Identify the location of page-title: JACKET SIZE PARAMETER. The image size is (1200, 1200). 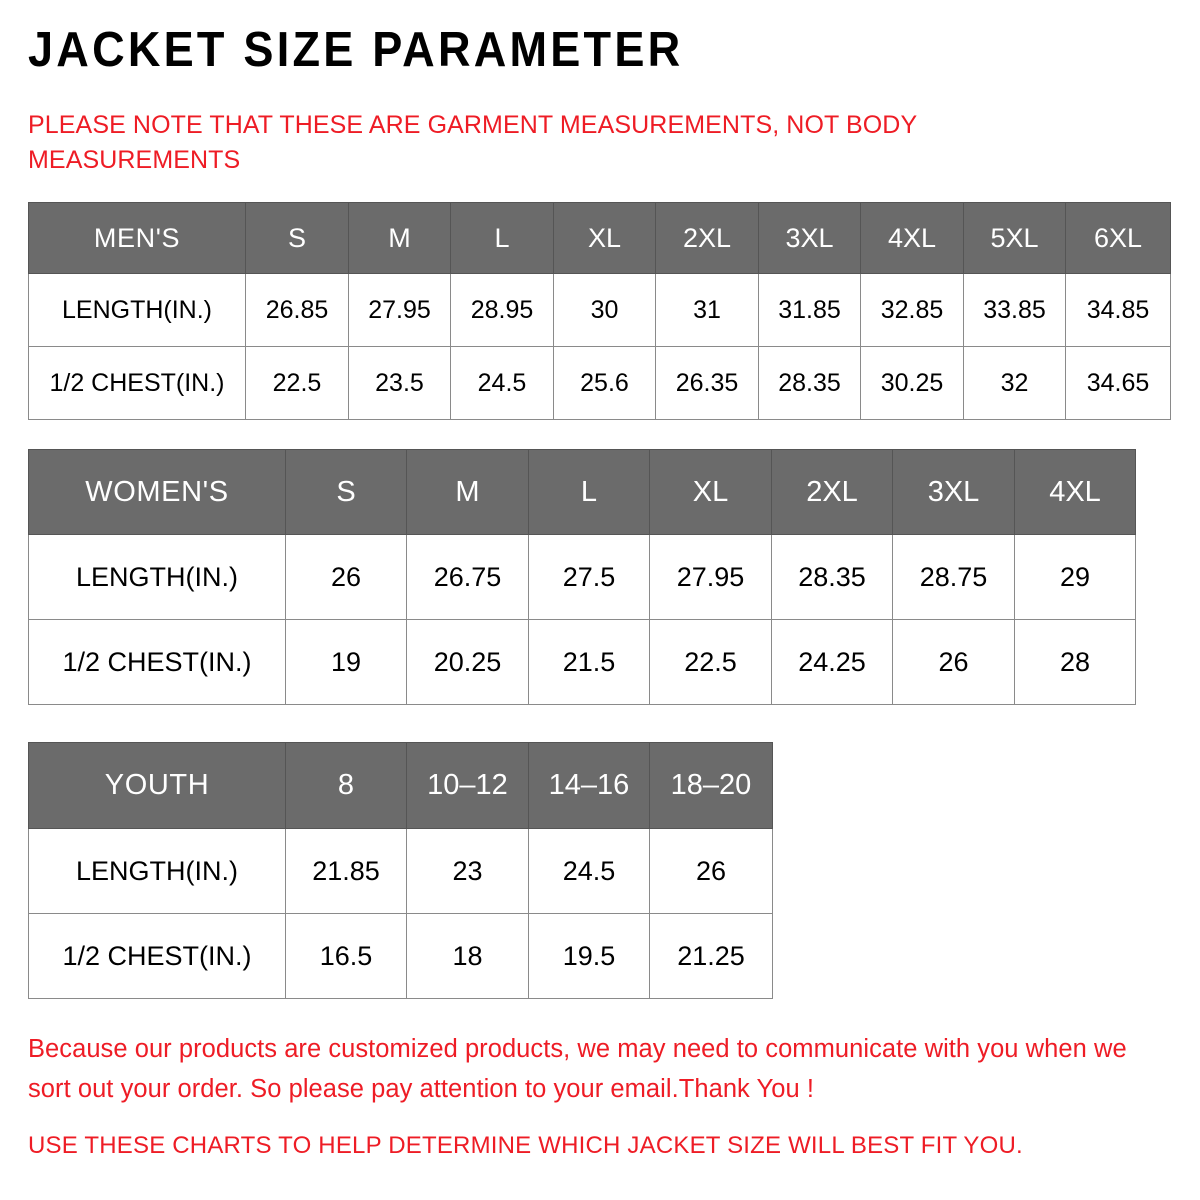
(356, 50).